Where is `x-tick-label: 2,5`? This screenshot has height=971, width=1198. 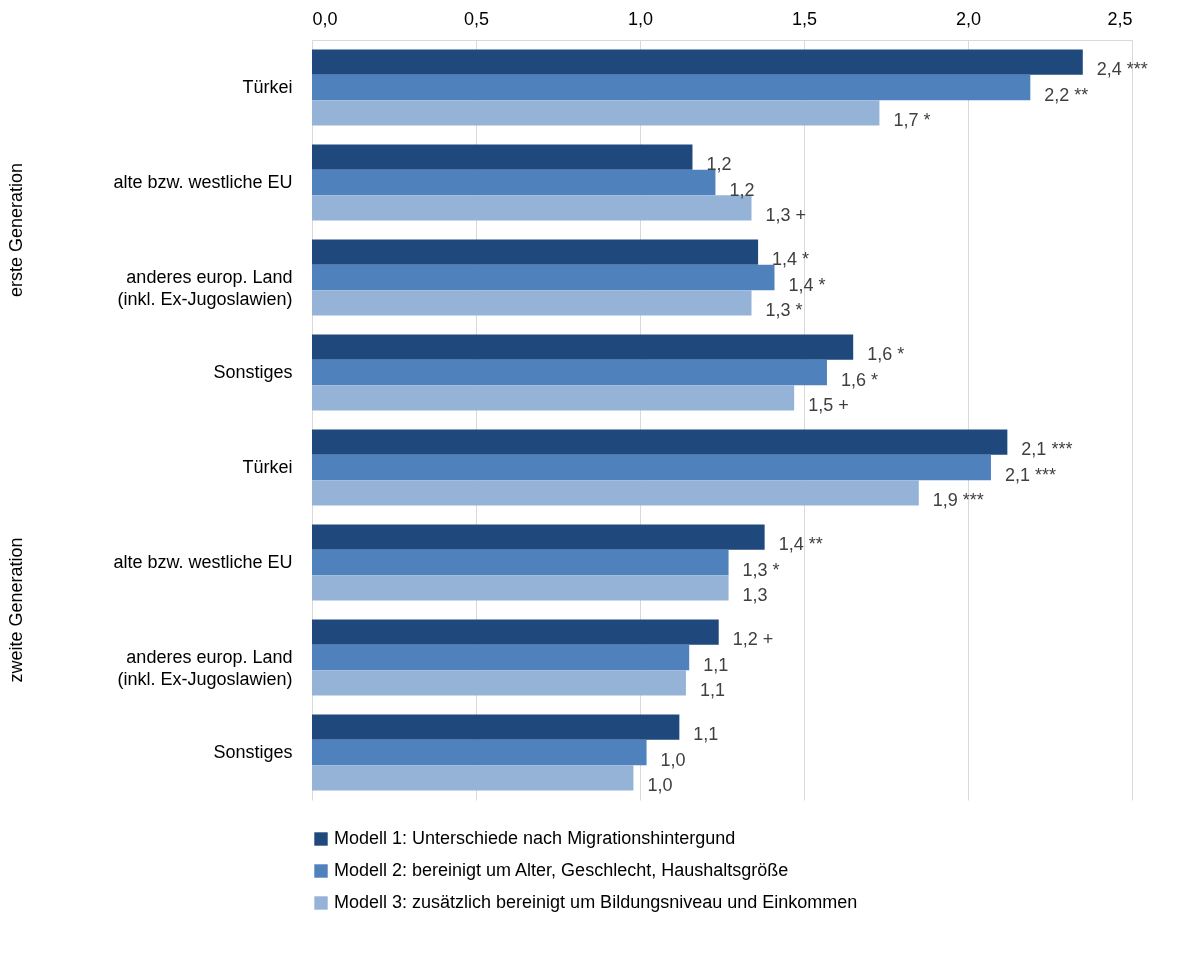
x-tick-label: 2,5 is located at coordinates (1120, 18).